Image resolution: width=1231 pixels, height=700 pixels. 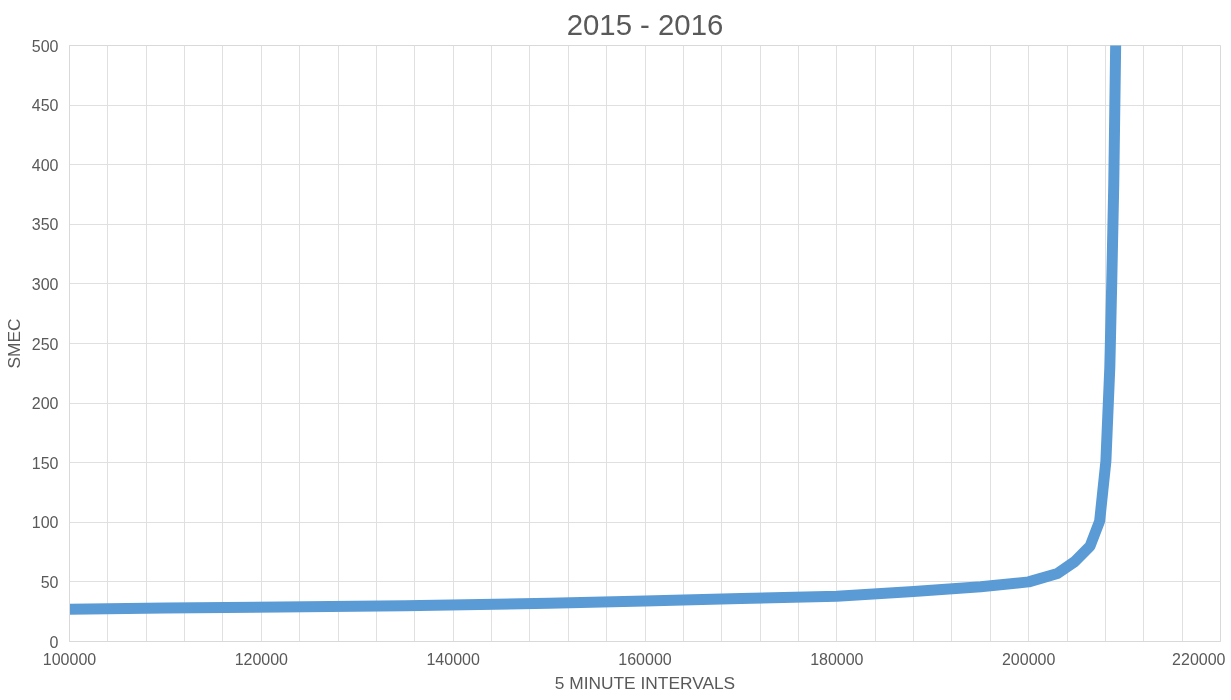 What do you see at coordinates (1199, 659) in the screenshot?
I see `x-tick-label: 220000` at bounding box center [1199, 659].